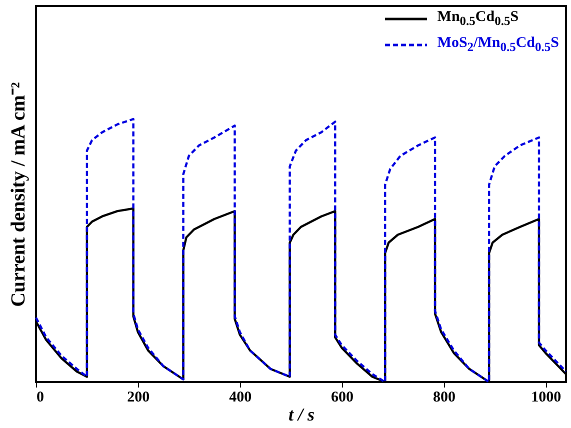  What do you see at coordinates (301, 414) in the screenshot?
I see `x-axis-title: t / s` at bounding box center [301, 414].